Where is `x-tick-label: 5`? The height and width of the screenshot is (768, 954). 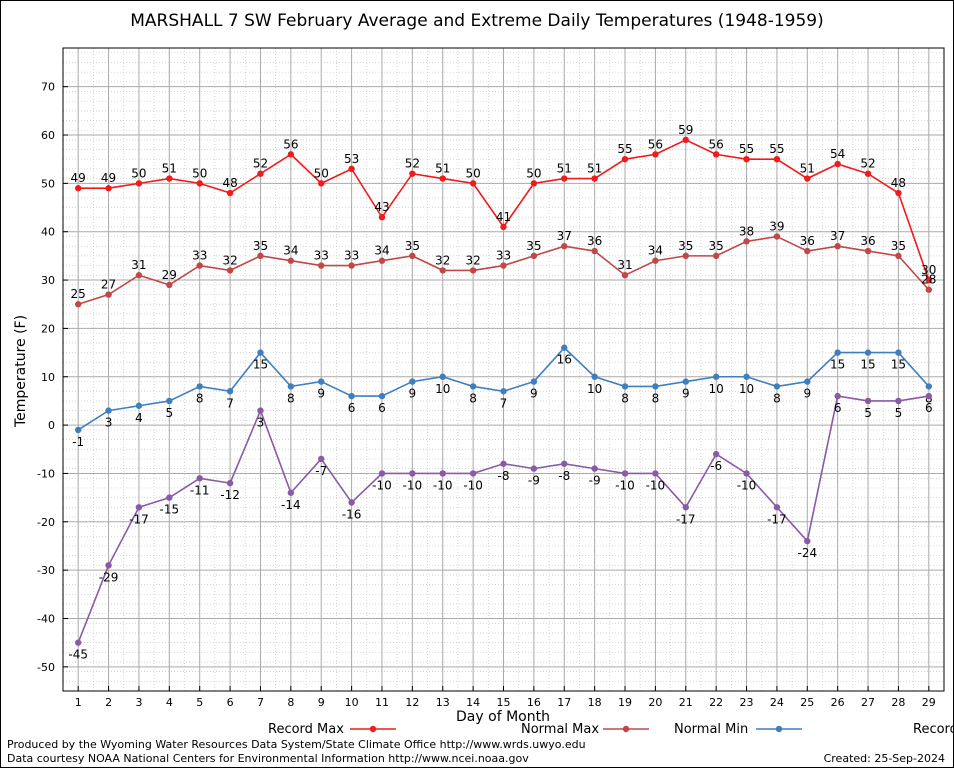
x-tick-label: 5 is located at coordinates (199, 702).